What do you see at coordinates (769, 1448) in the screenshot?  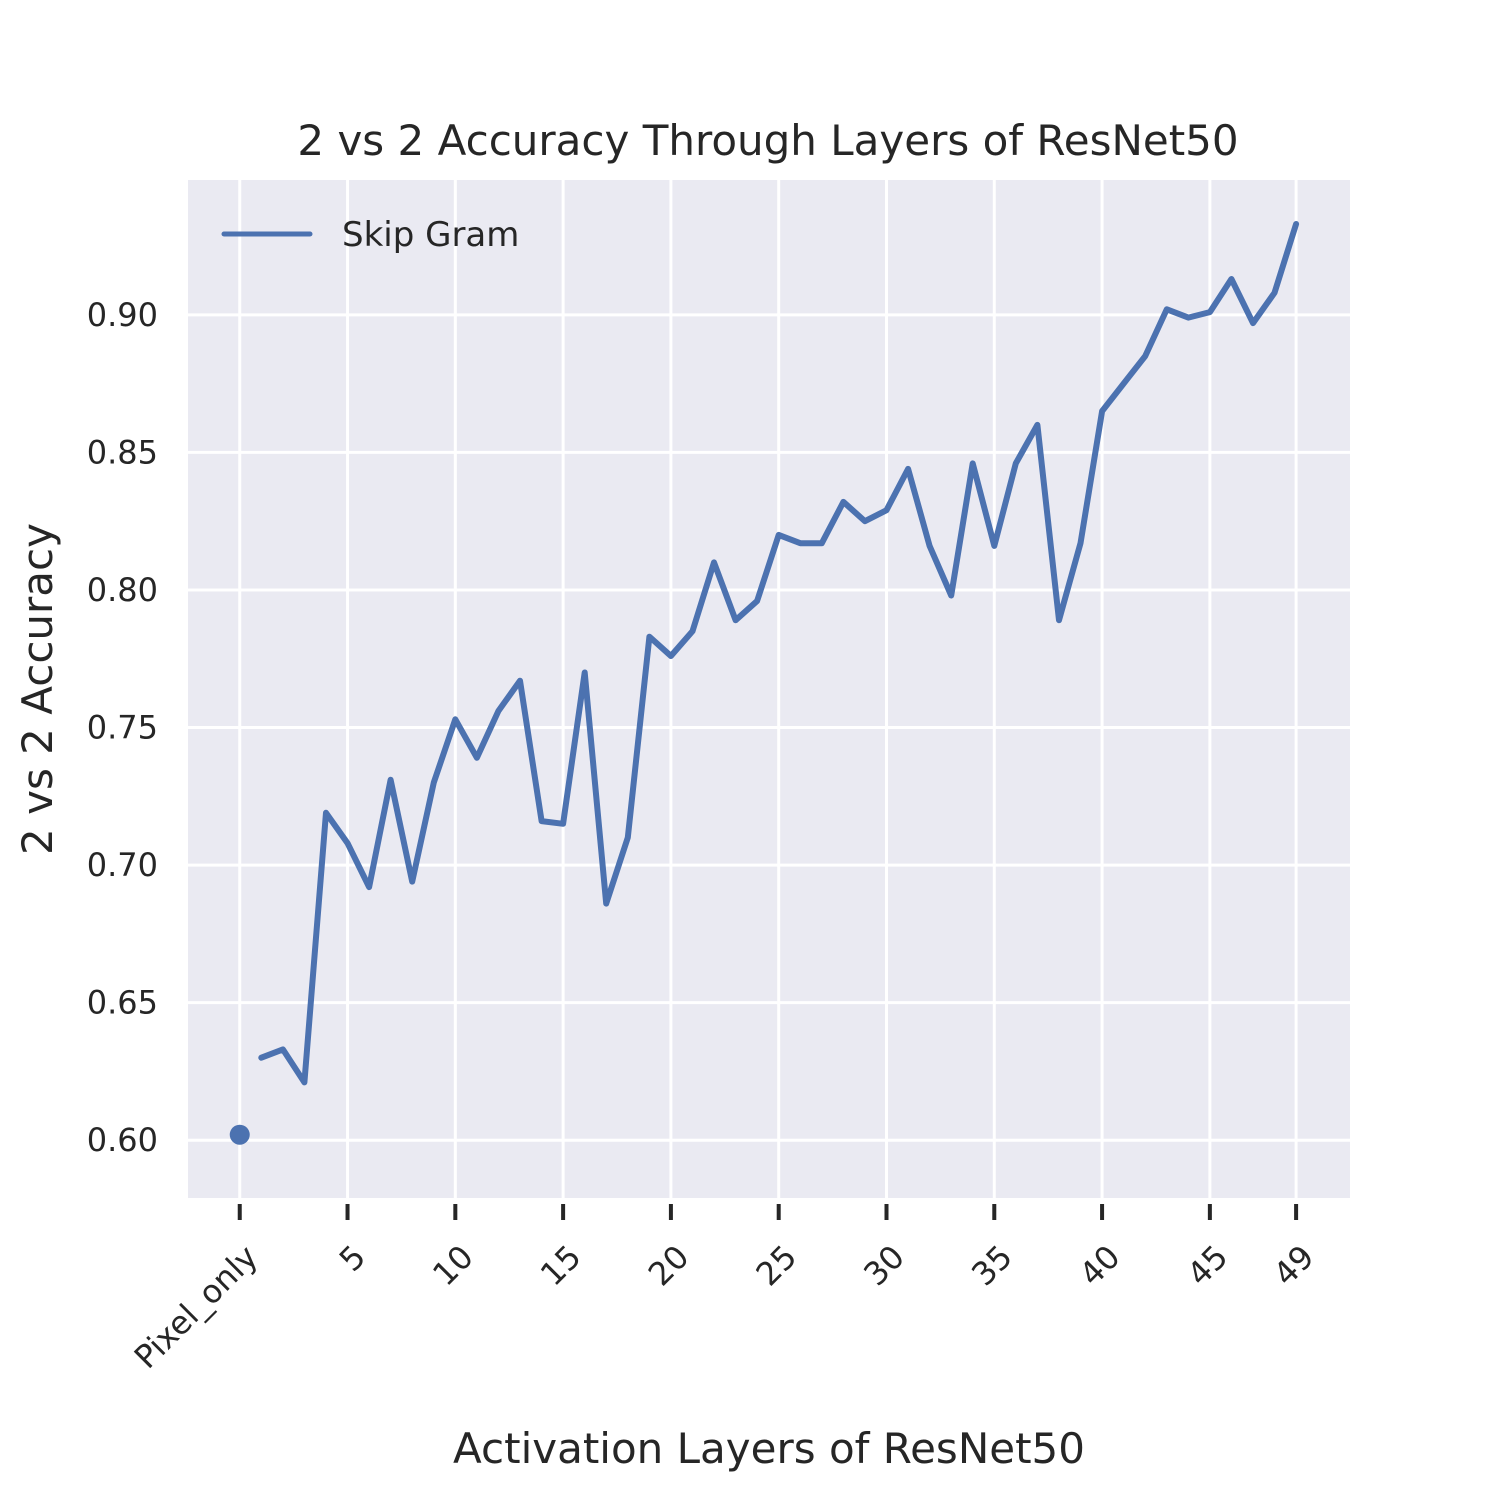 I see `x-axis-label: Activation Layers of ResNet50` at bounding box center [769, 1448].